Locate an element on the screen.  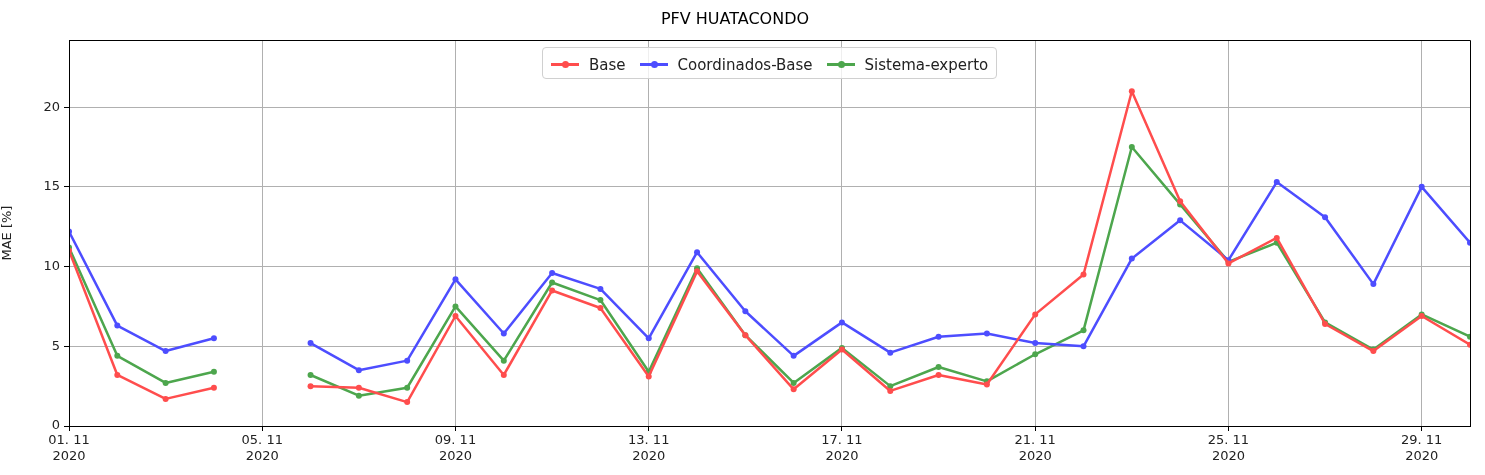
x-tick-label: 09. 11 2020 is located at coordinates (455, 447).